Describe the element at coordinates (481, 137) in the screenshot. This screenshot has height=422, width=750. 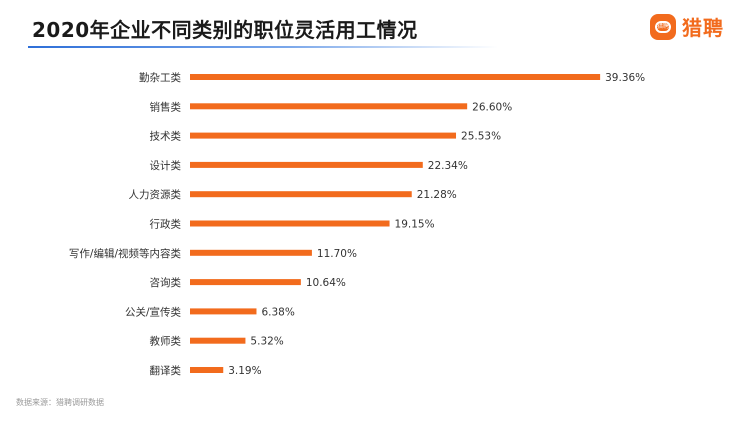
I see `value-label: 25.53%` at that location.